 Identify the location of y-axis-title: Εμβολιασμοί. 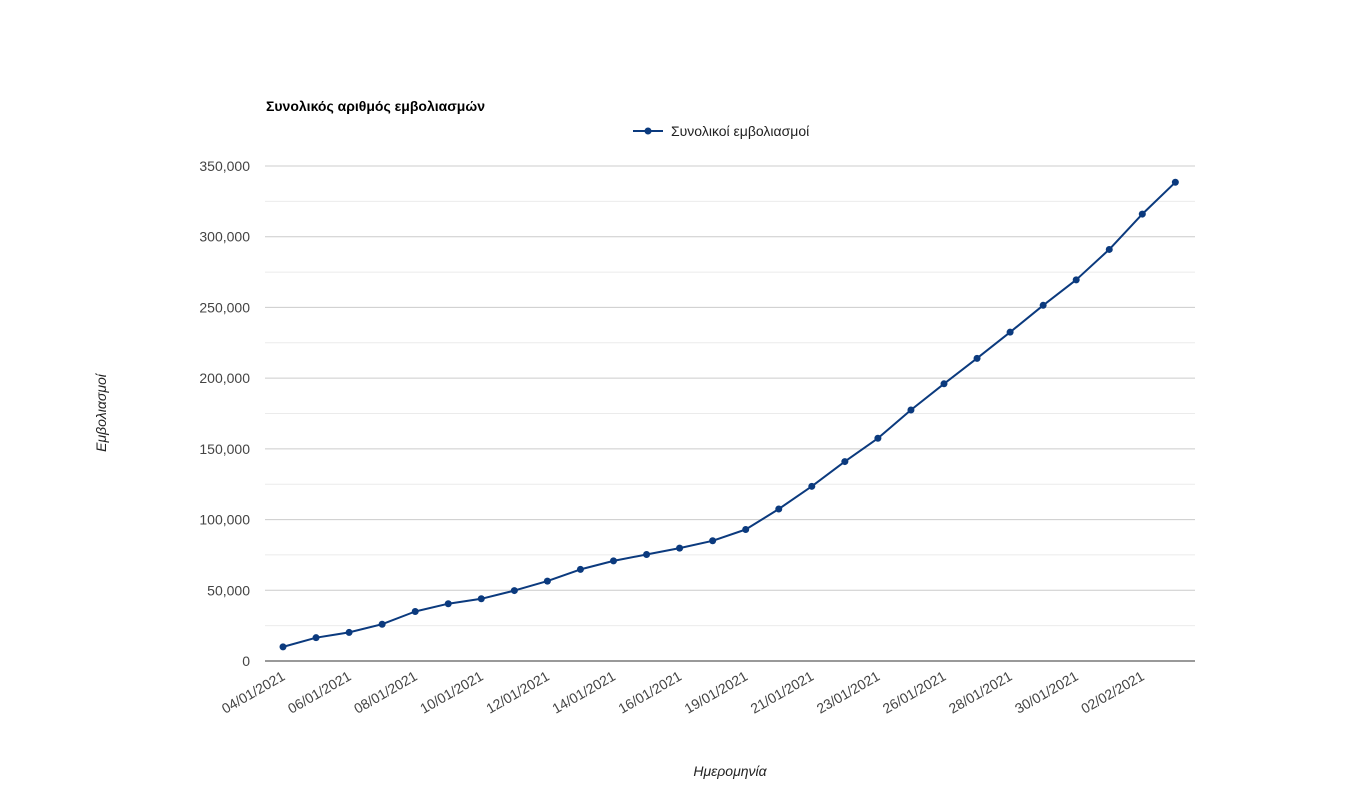
(101, 412).